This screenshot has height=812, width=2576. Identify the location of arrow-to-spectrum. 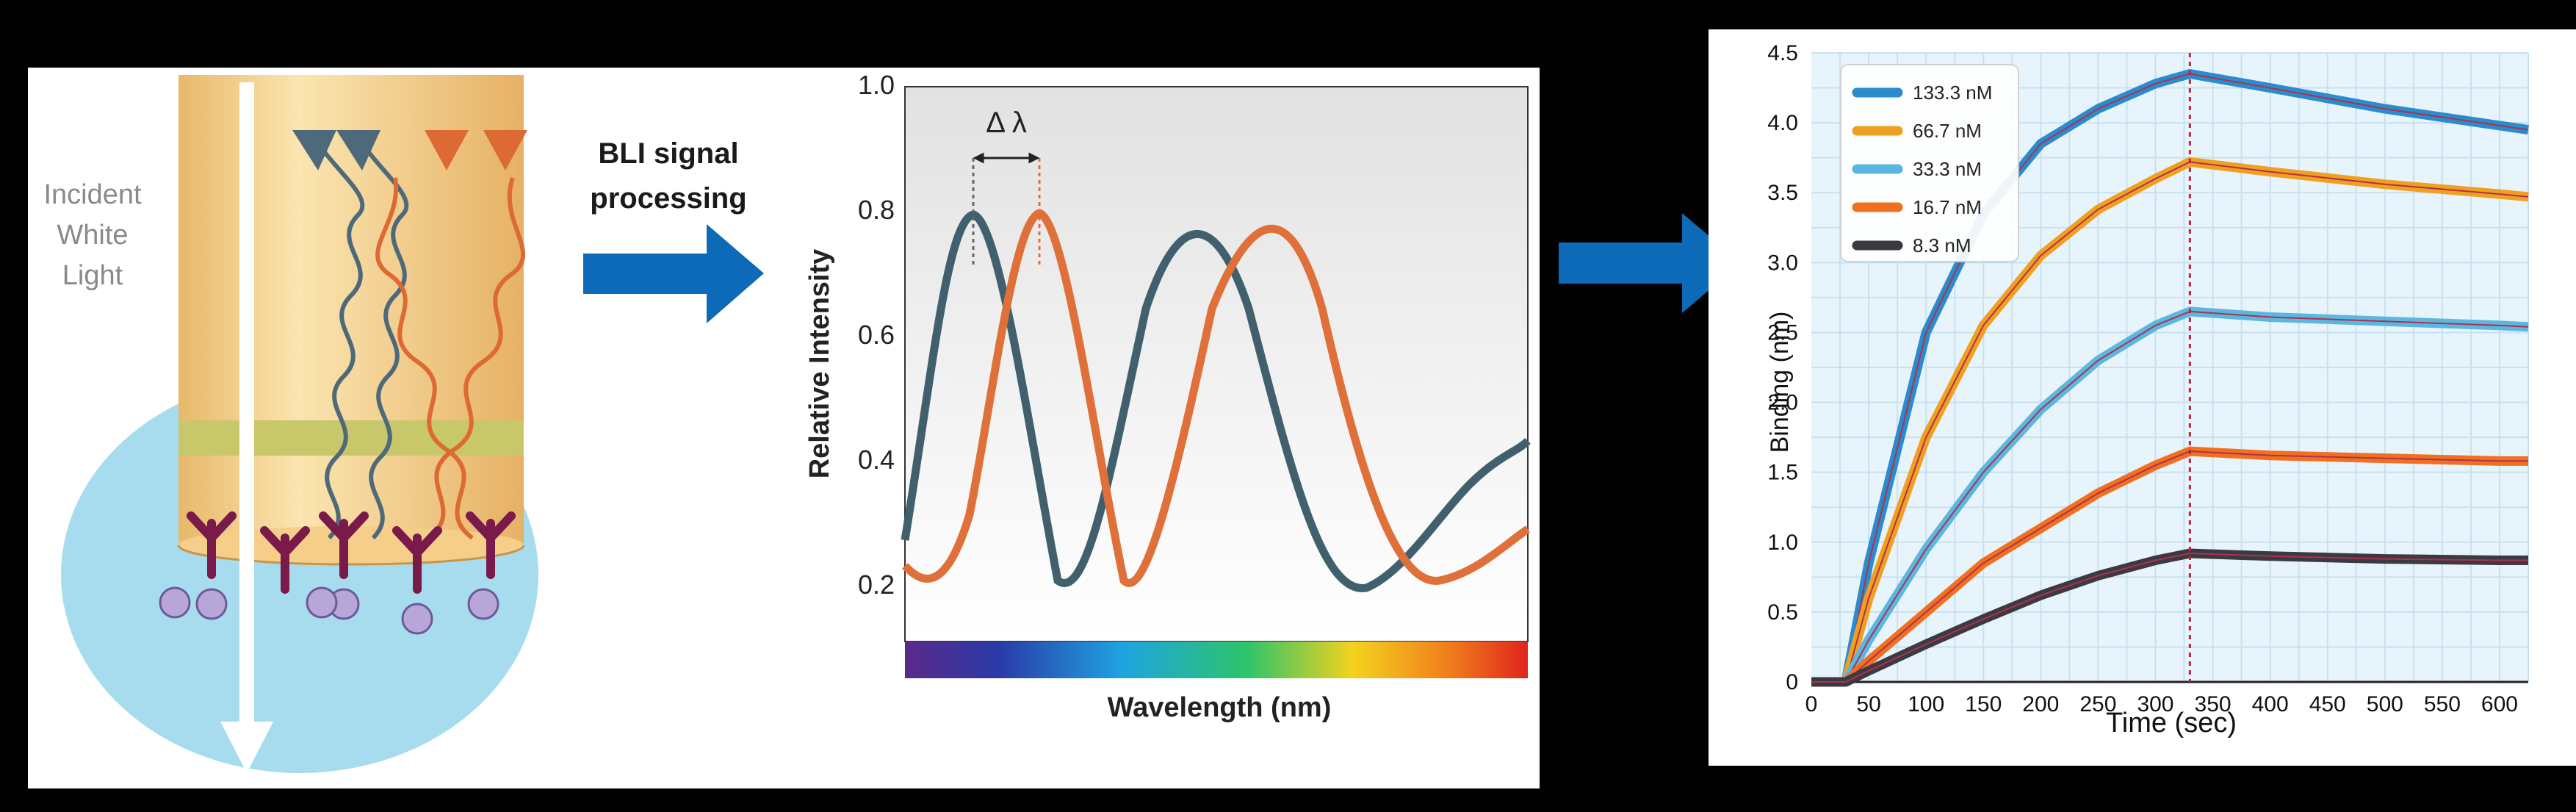
(673, 273).